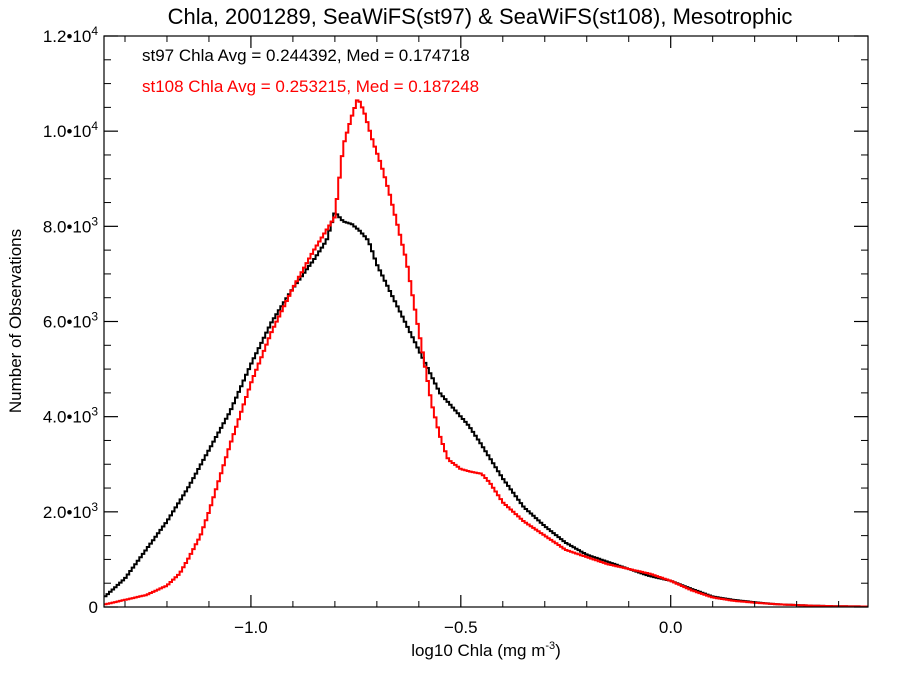 The width and height of the screenshot is (900, 675). I want to click on annotation-st97: st97 Chla Avg = 0.244392, Med = 0.174718, so click(306, 55).